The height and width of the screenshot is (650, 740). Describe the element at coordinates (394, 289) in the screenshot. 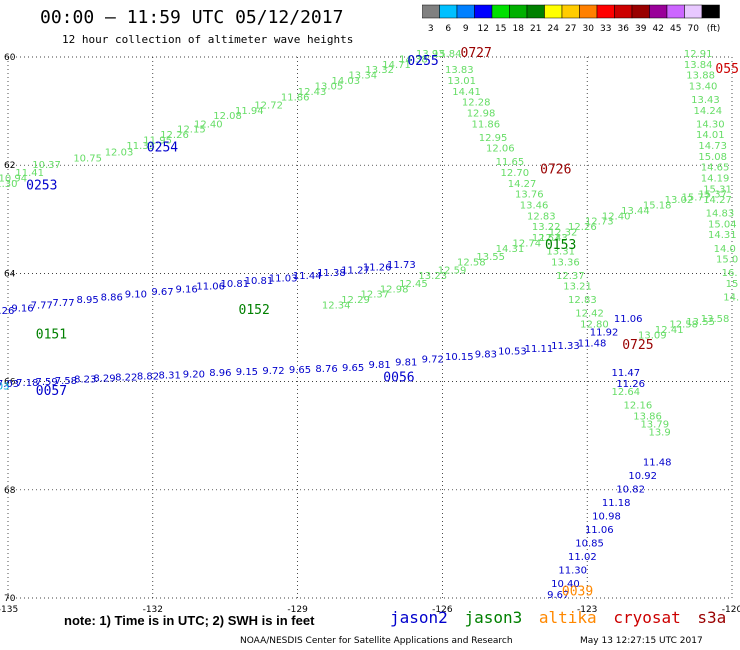

I see `wave-height-value: 12.98` at that location.